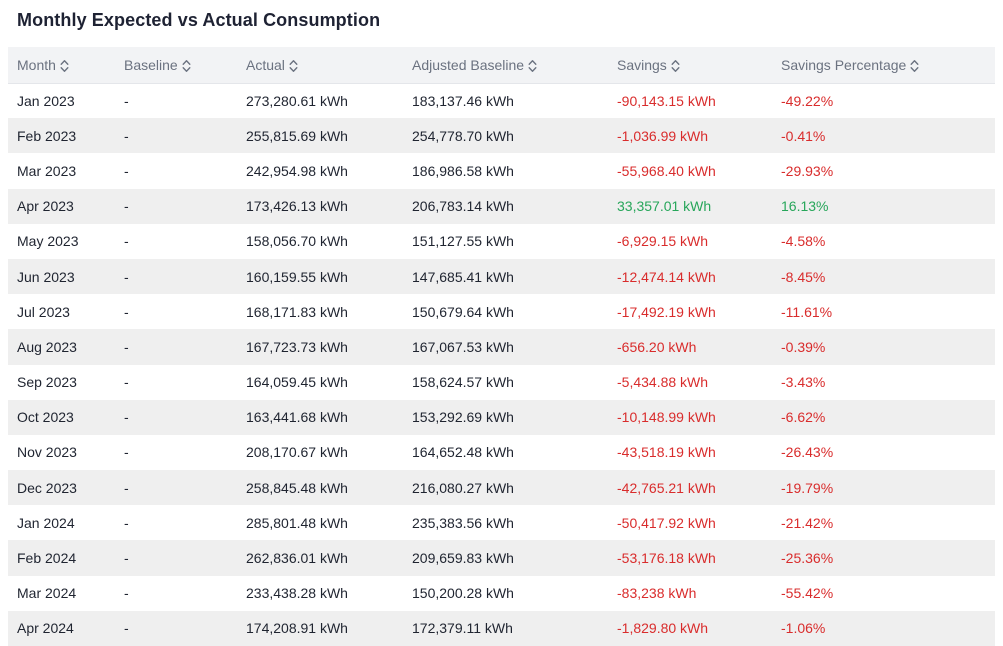  I want to click on cell-adjusted-baseline: 151,127.55 kWh, so click(463, 241).